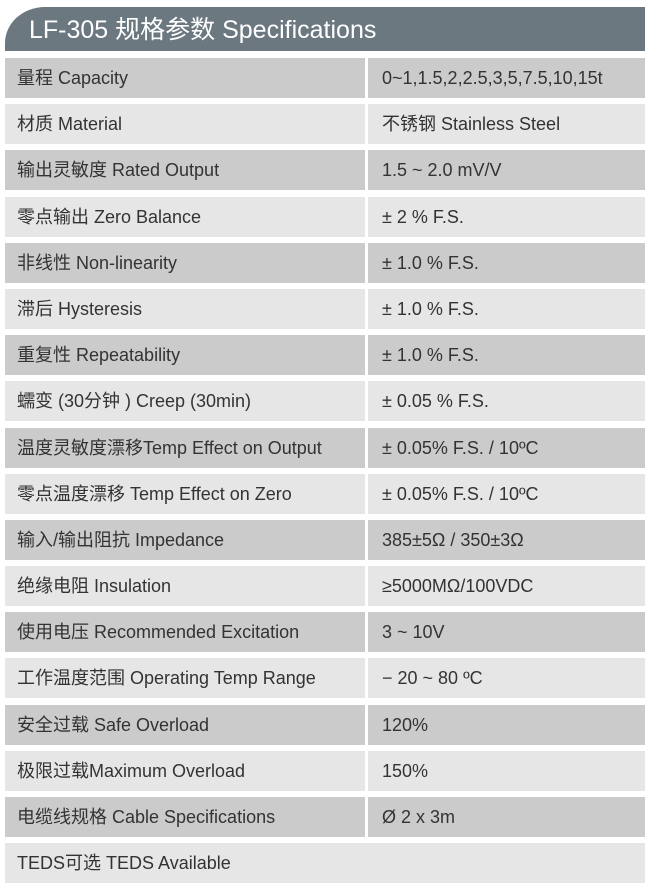 The image size is (652, 891). I want to click on spec-row: 工作温度范围 Operating Temp Range − 20 ~ 80 ºC, so click(325, 678).